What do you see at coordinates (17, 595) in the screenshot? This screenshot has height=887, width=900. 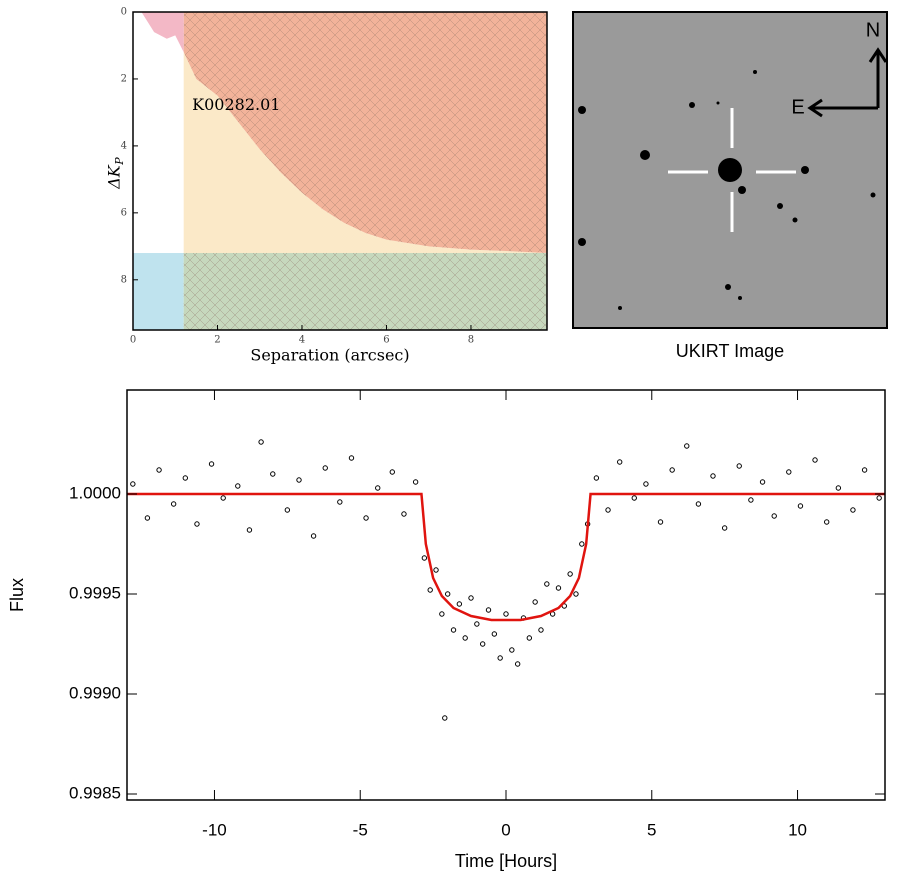 I see `y-axis-label: Flux` at bounding box center [17, 595].